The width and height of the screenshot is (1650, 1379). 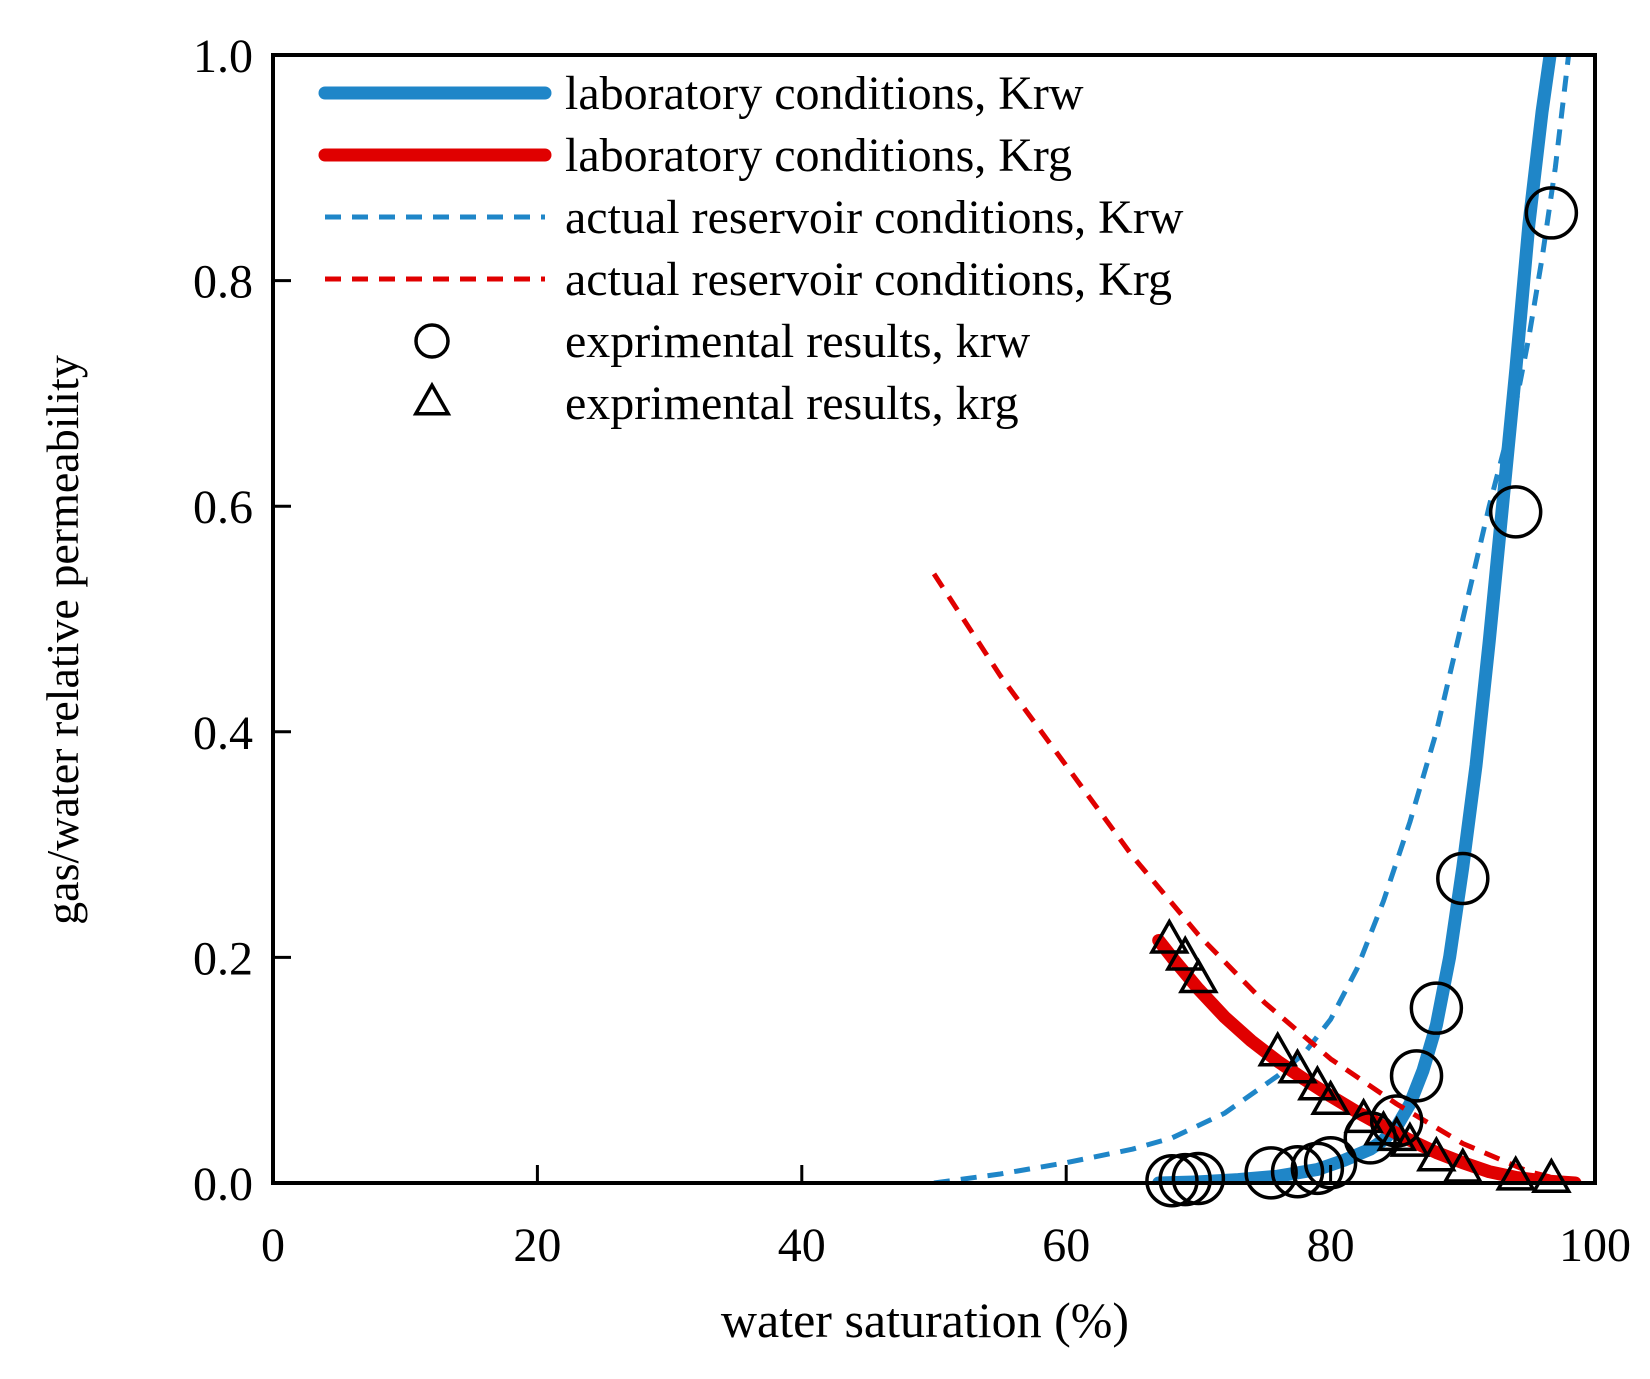 What do you see at coordinates (223, 507) in the screenshot?
I see `y-tick-label: 0.6` at bounding box center [223, 507].